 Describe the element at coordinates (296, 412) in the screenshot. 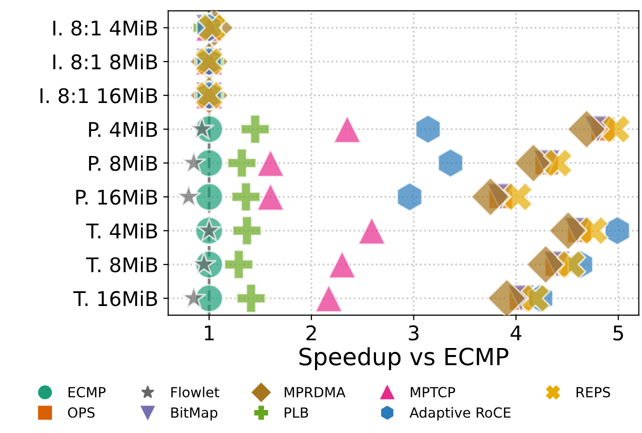

I see `legend-label: PLB` at that location.